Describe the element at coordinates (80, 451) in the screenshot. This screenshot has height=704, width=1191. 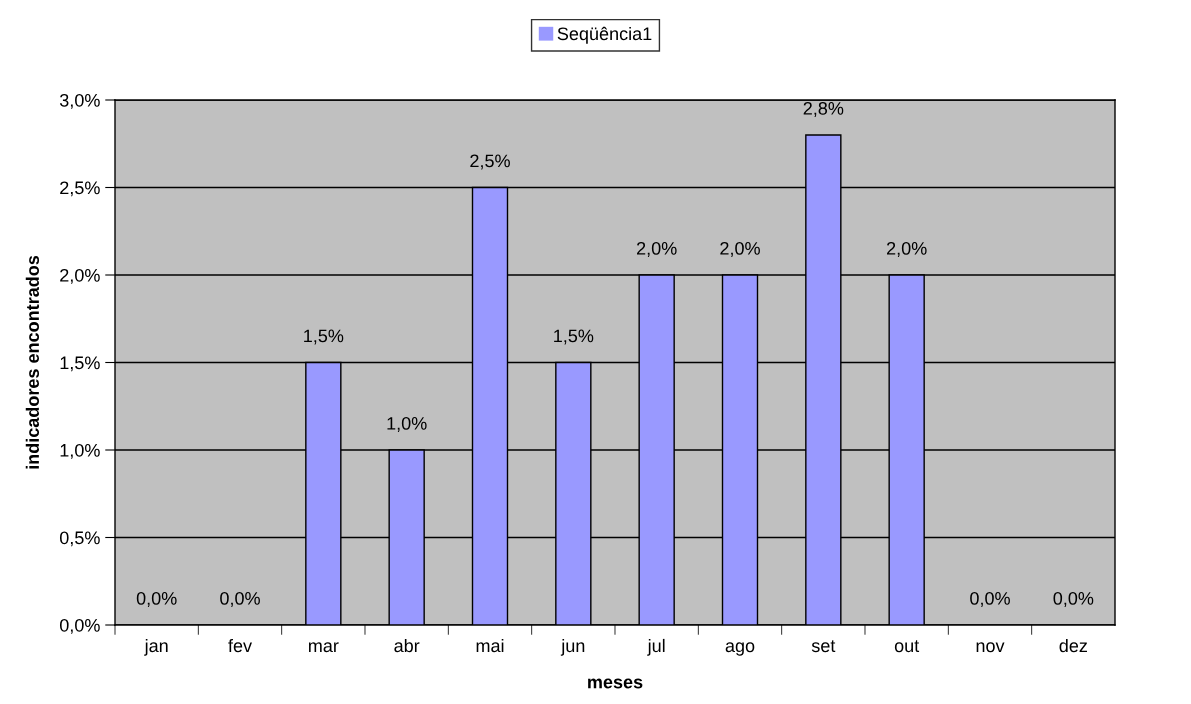
I see `y-tick-label: 1,0%` at that location.